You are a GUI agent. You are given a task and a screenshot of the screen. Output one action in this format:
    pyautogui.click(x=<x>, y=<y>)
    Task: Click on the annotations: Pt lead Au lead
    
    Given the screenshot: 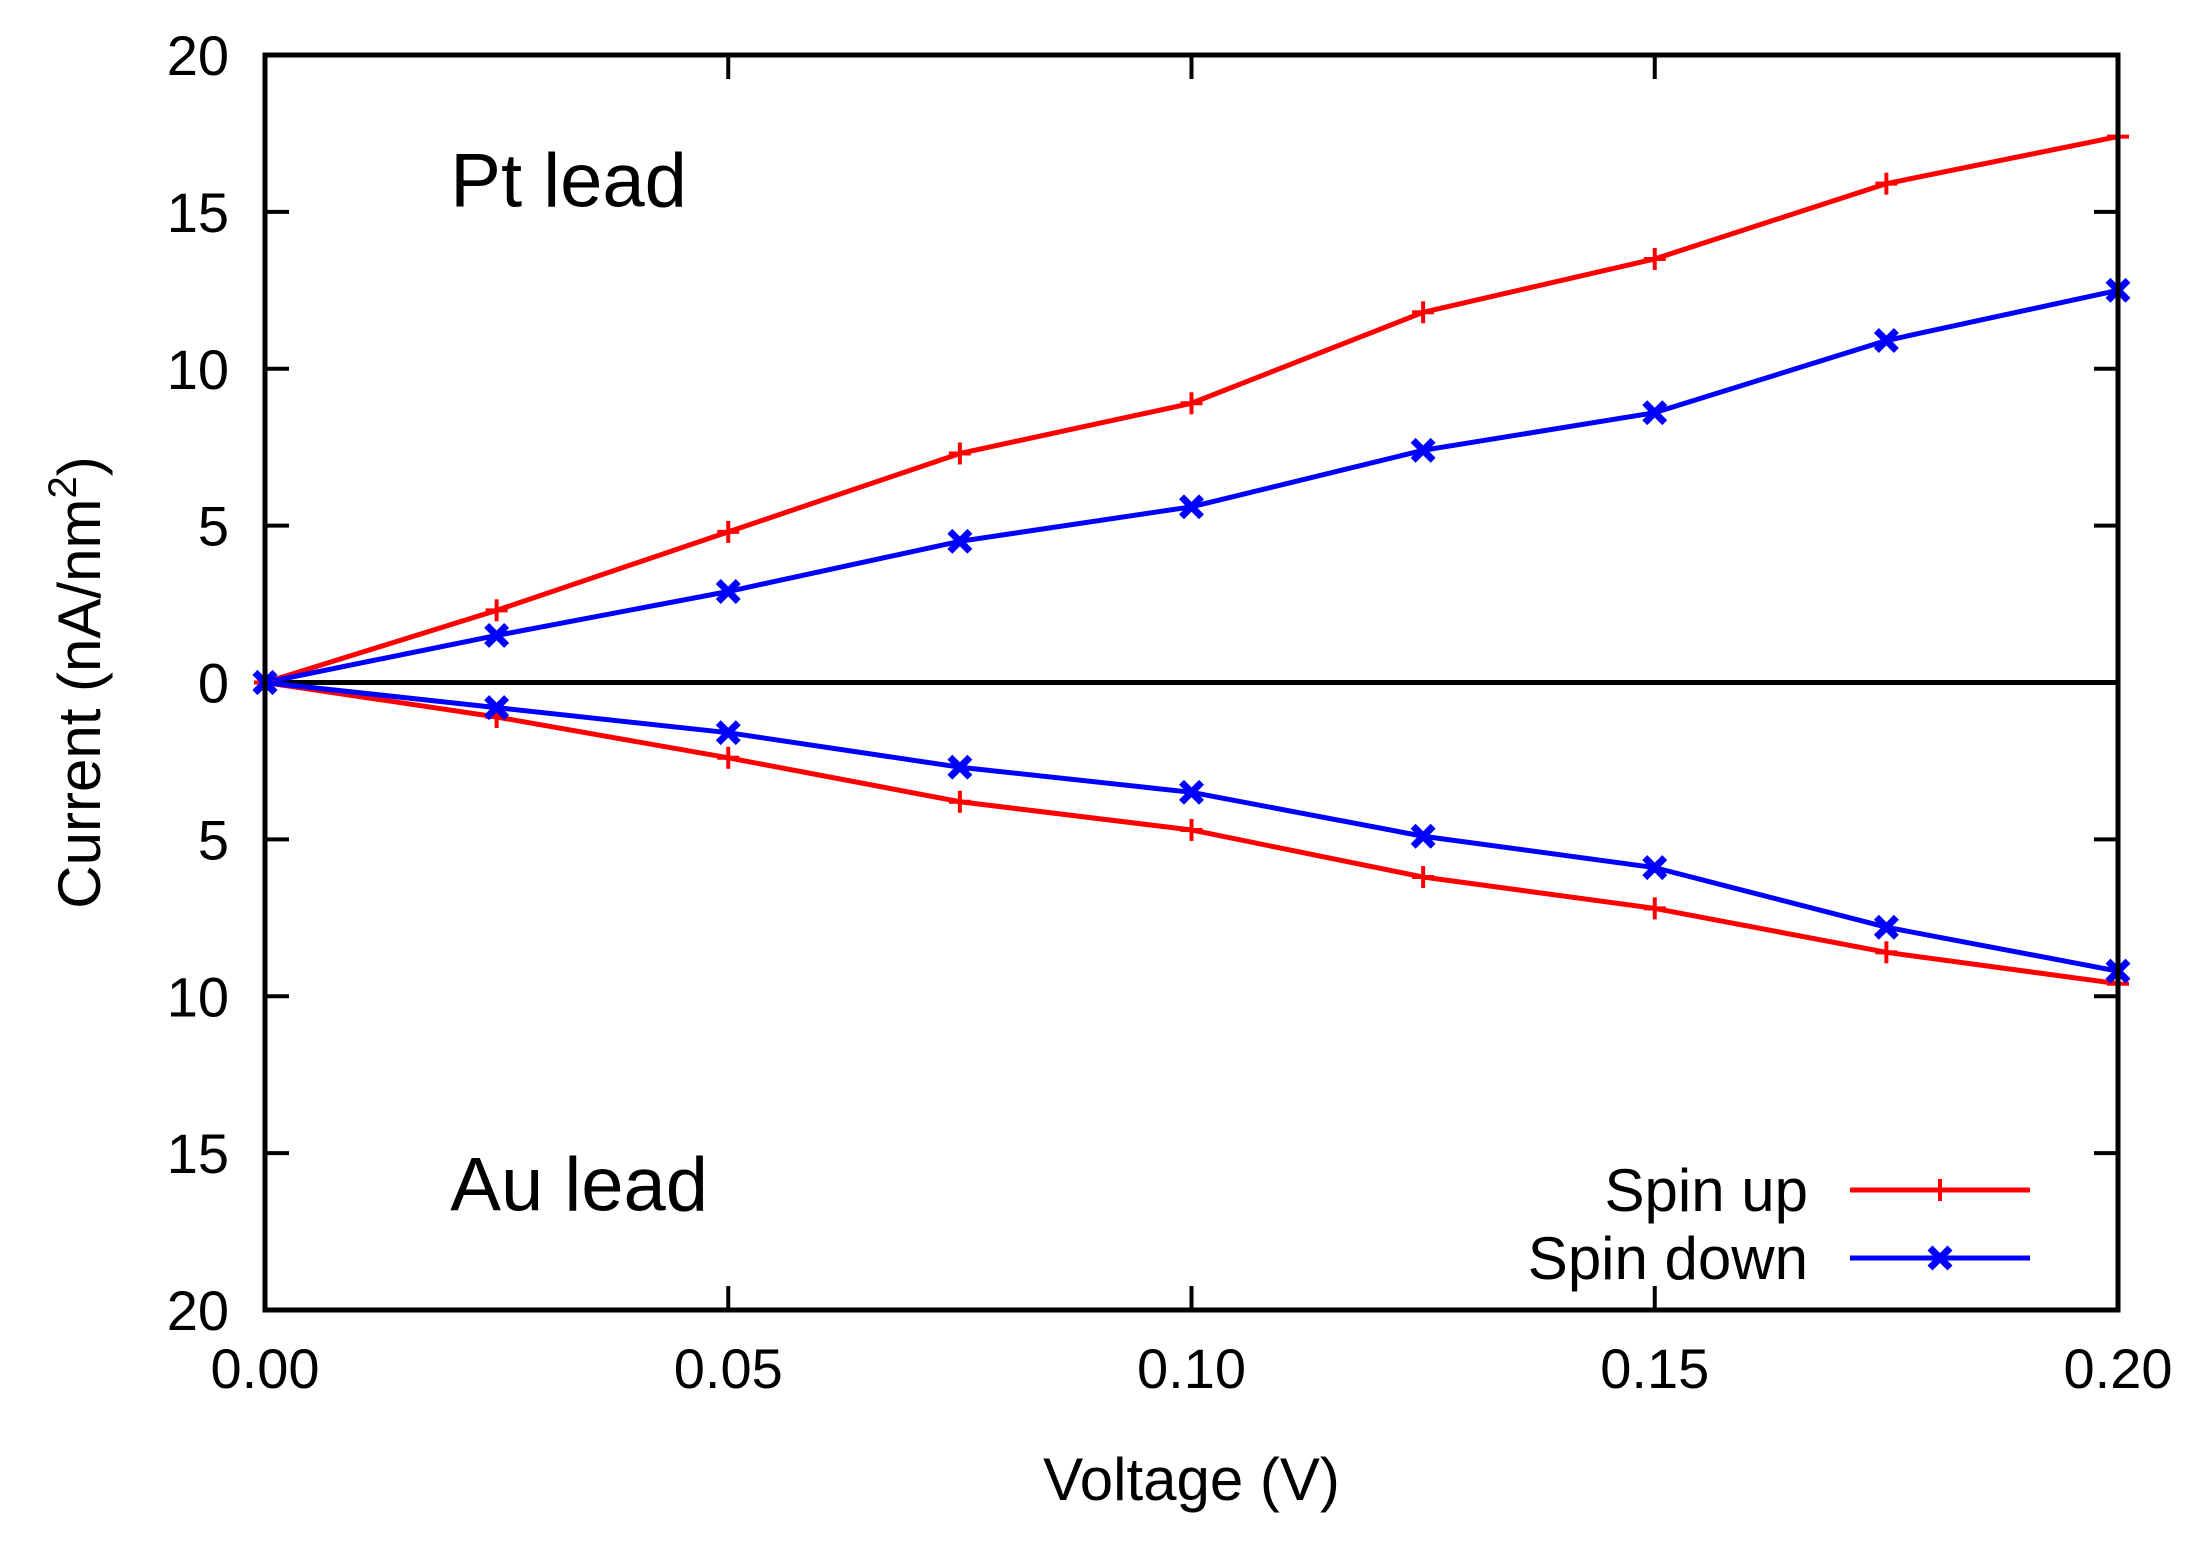 What is the action you would take?
    pyautogui.click(x=579, y=683)
    